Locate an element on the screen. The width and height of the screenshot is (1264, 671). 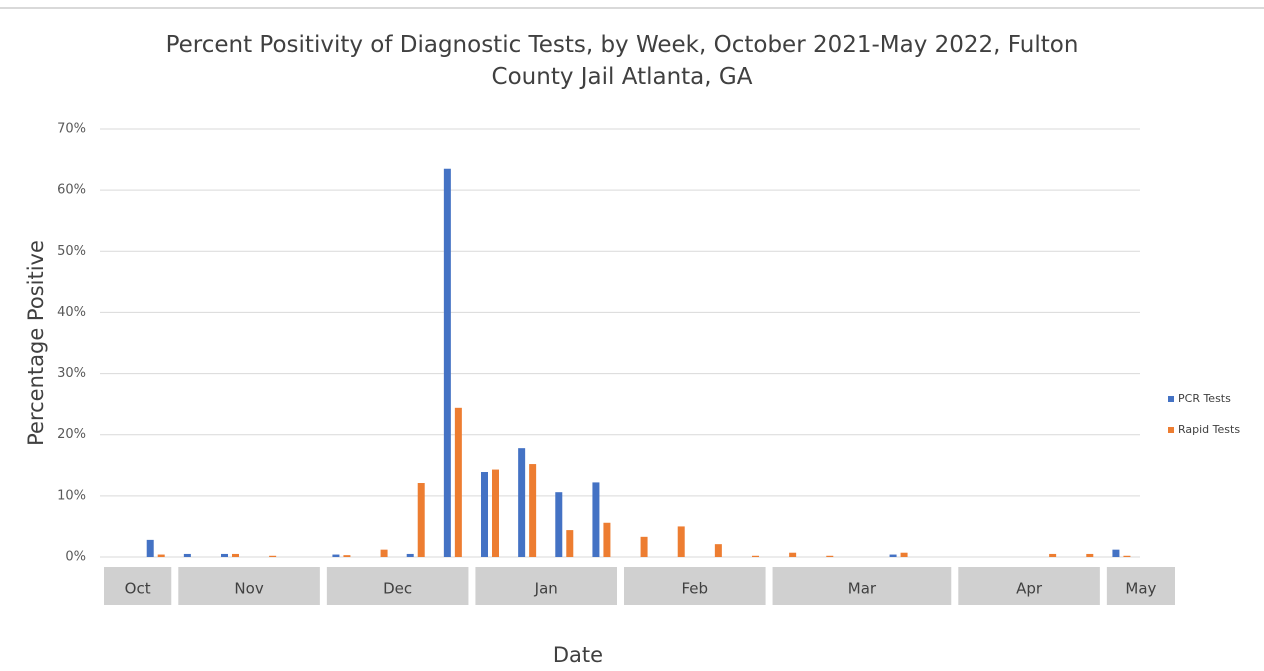
y-tick-label: 30% is located at coordinates (71, 373).